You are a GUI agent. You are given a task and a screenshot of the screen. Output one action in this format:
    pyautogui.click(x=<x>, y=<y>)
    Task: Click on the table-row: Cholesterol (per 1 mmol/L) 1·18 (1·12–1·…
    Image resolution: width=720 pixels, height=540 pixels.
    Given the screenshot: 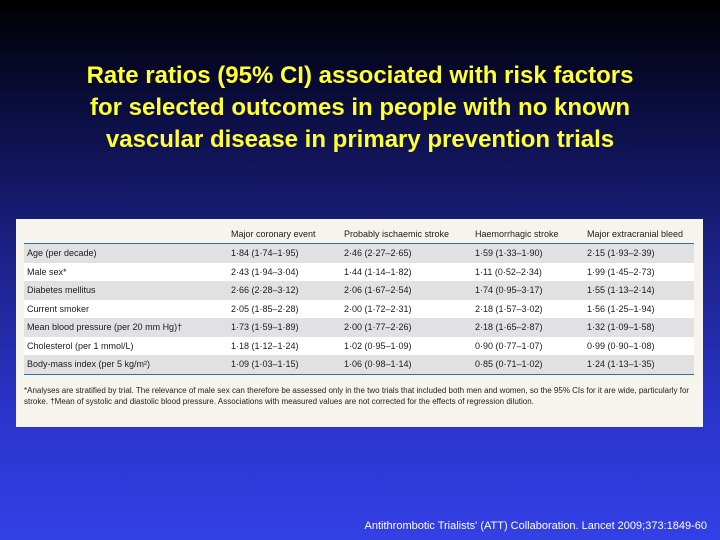 What is the action you would take?
    pyautogui.click(x=359, y=345)
    